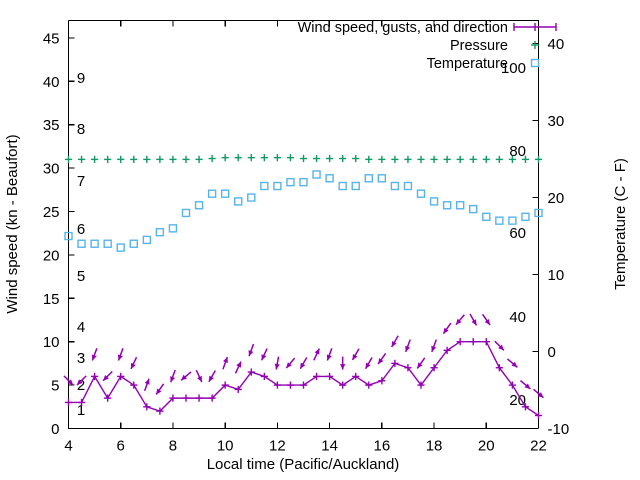 The image size is (640, 480). Describe the element at coordinates (513, 234) in the screenshot. I see `y-axis-fahrenheit-labels: 20 40 60 80 100` at that location.